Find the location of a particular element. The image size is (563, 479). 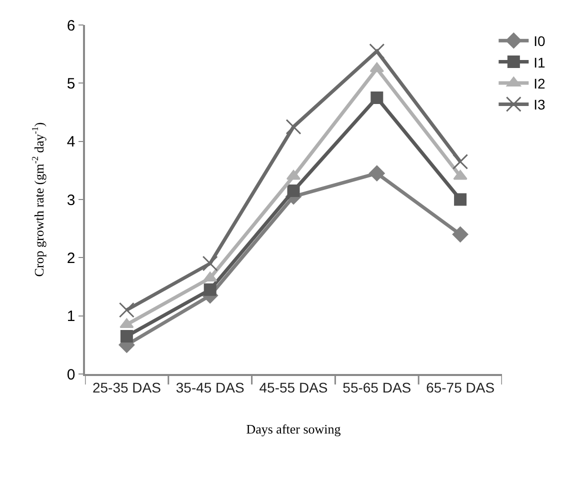

legend-label: I0 is located at coordinates (540, 41).